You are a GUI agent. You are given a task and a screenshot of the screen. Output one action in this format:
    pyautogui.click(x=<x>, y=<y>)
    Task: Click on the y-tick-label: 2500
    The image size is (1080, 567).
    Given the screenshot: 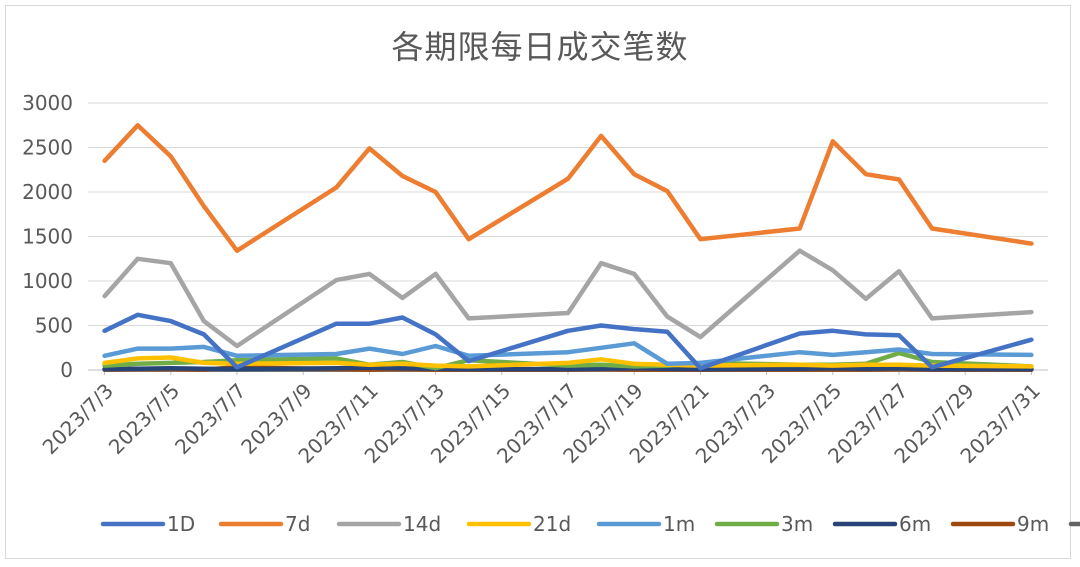 What is the action you would take?
    pyautogui.click(x=47, y=148)
    